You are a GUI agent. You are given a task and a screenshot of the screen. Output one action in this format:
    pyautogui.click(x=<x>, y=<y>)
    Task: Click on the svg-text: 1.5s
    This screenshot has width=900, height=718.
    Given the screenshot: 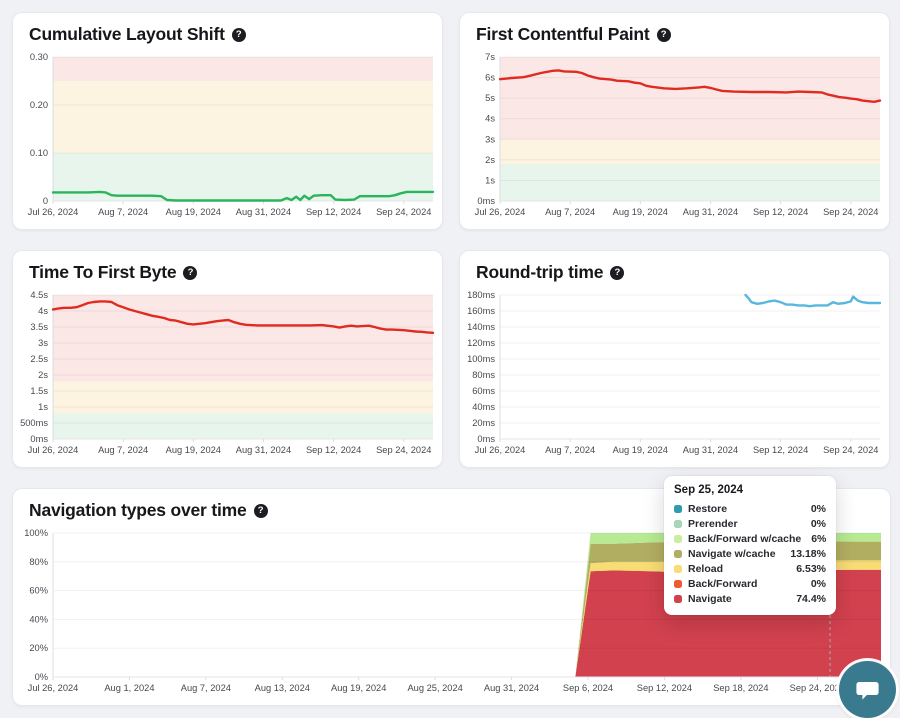 What is the action you would take?
    pyautogui.click(x=39, y=391)
    